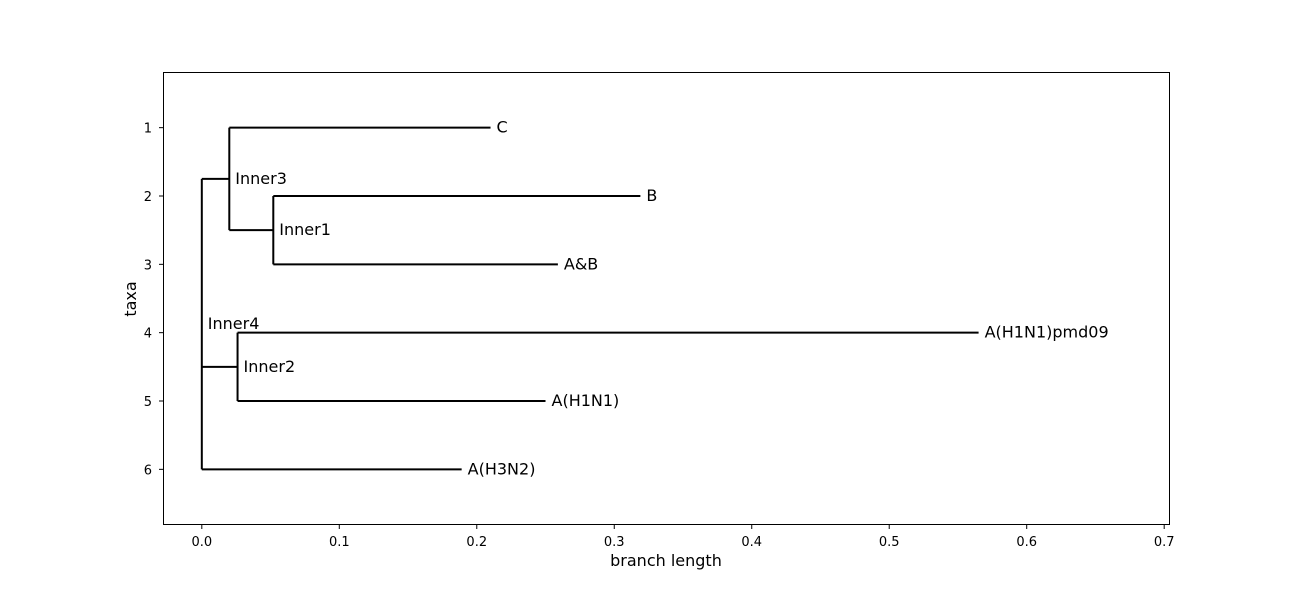 The height and width of the screenshot is (600, 1300). Describe the element at coordinates (666, 560) in the screenshot. I see `x-axis-title: branch length` at that location.